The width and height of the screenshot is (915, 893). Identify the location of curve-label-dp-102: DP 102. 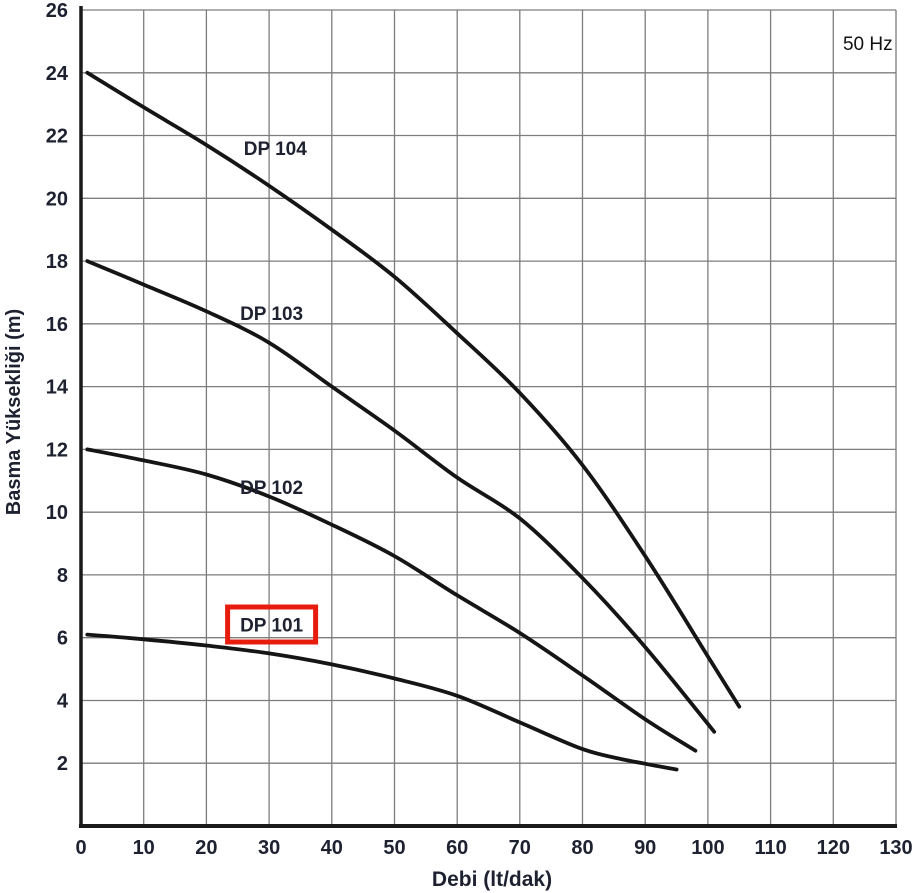
(271, 488).